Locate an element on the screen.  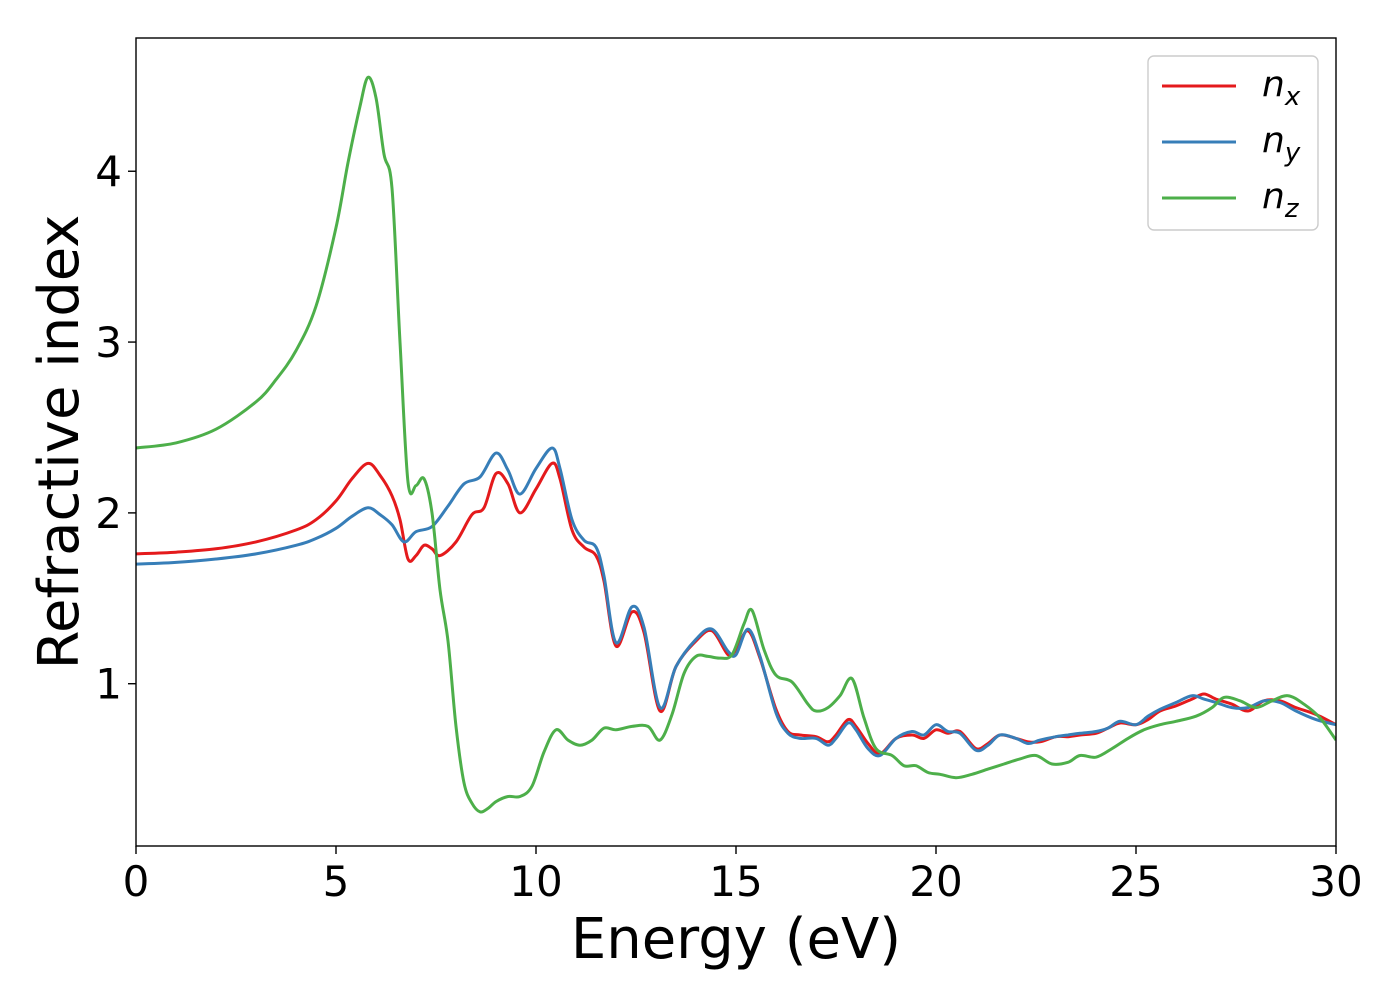
x-axis: 0 5 10 15 20 25 30 is located at coordinates (743, 876).